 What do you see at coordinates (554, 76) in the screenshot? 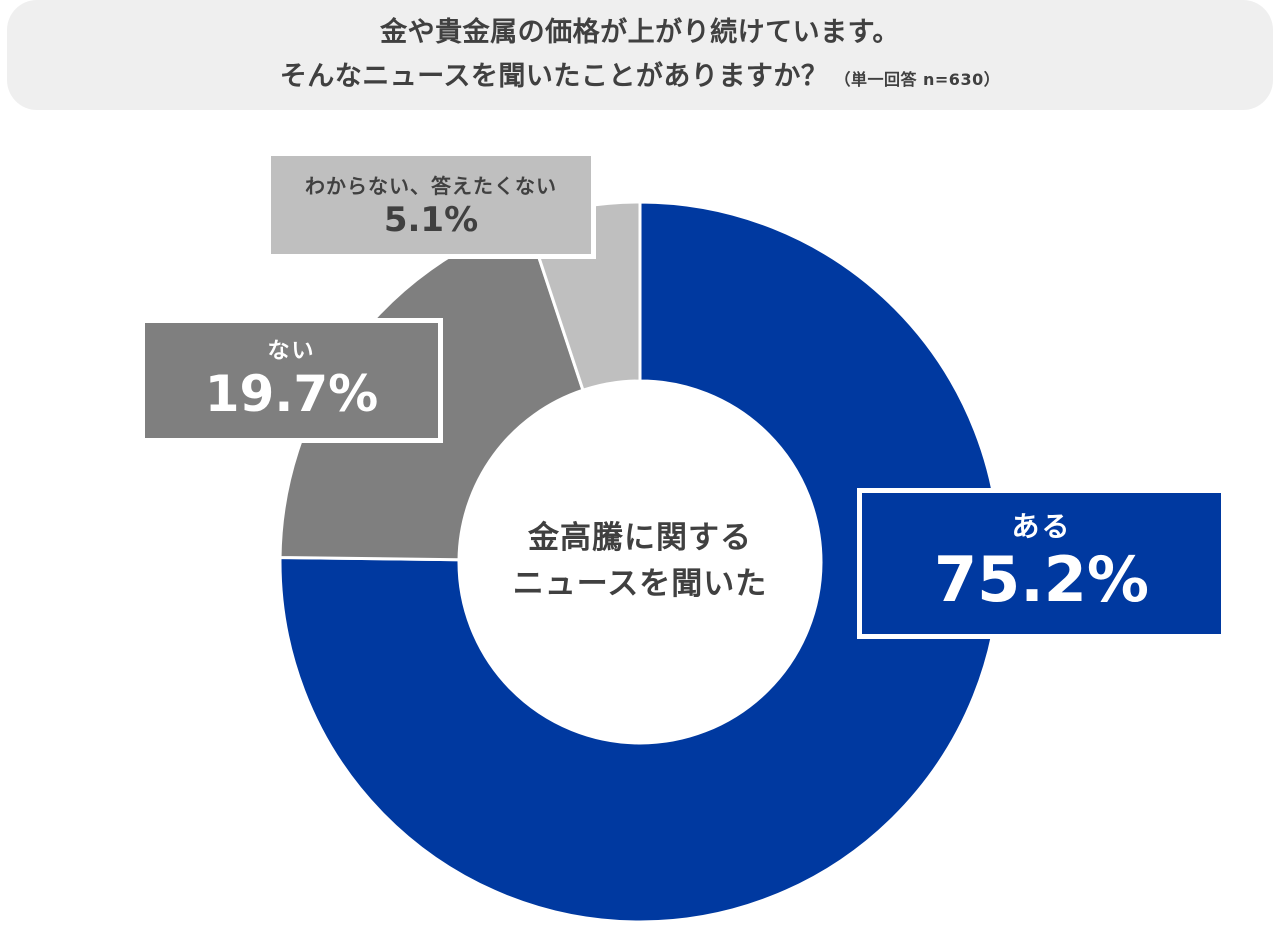
I see `title-question: そんなニュースを聞いたことがありますか？` at bounding box center [554, 76].